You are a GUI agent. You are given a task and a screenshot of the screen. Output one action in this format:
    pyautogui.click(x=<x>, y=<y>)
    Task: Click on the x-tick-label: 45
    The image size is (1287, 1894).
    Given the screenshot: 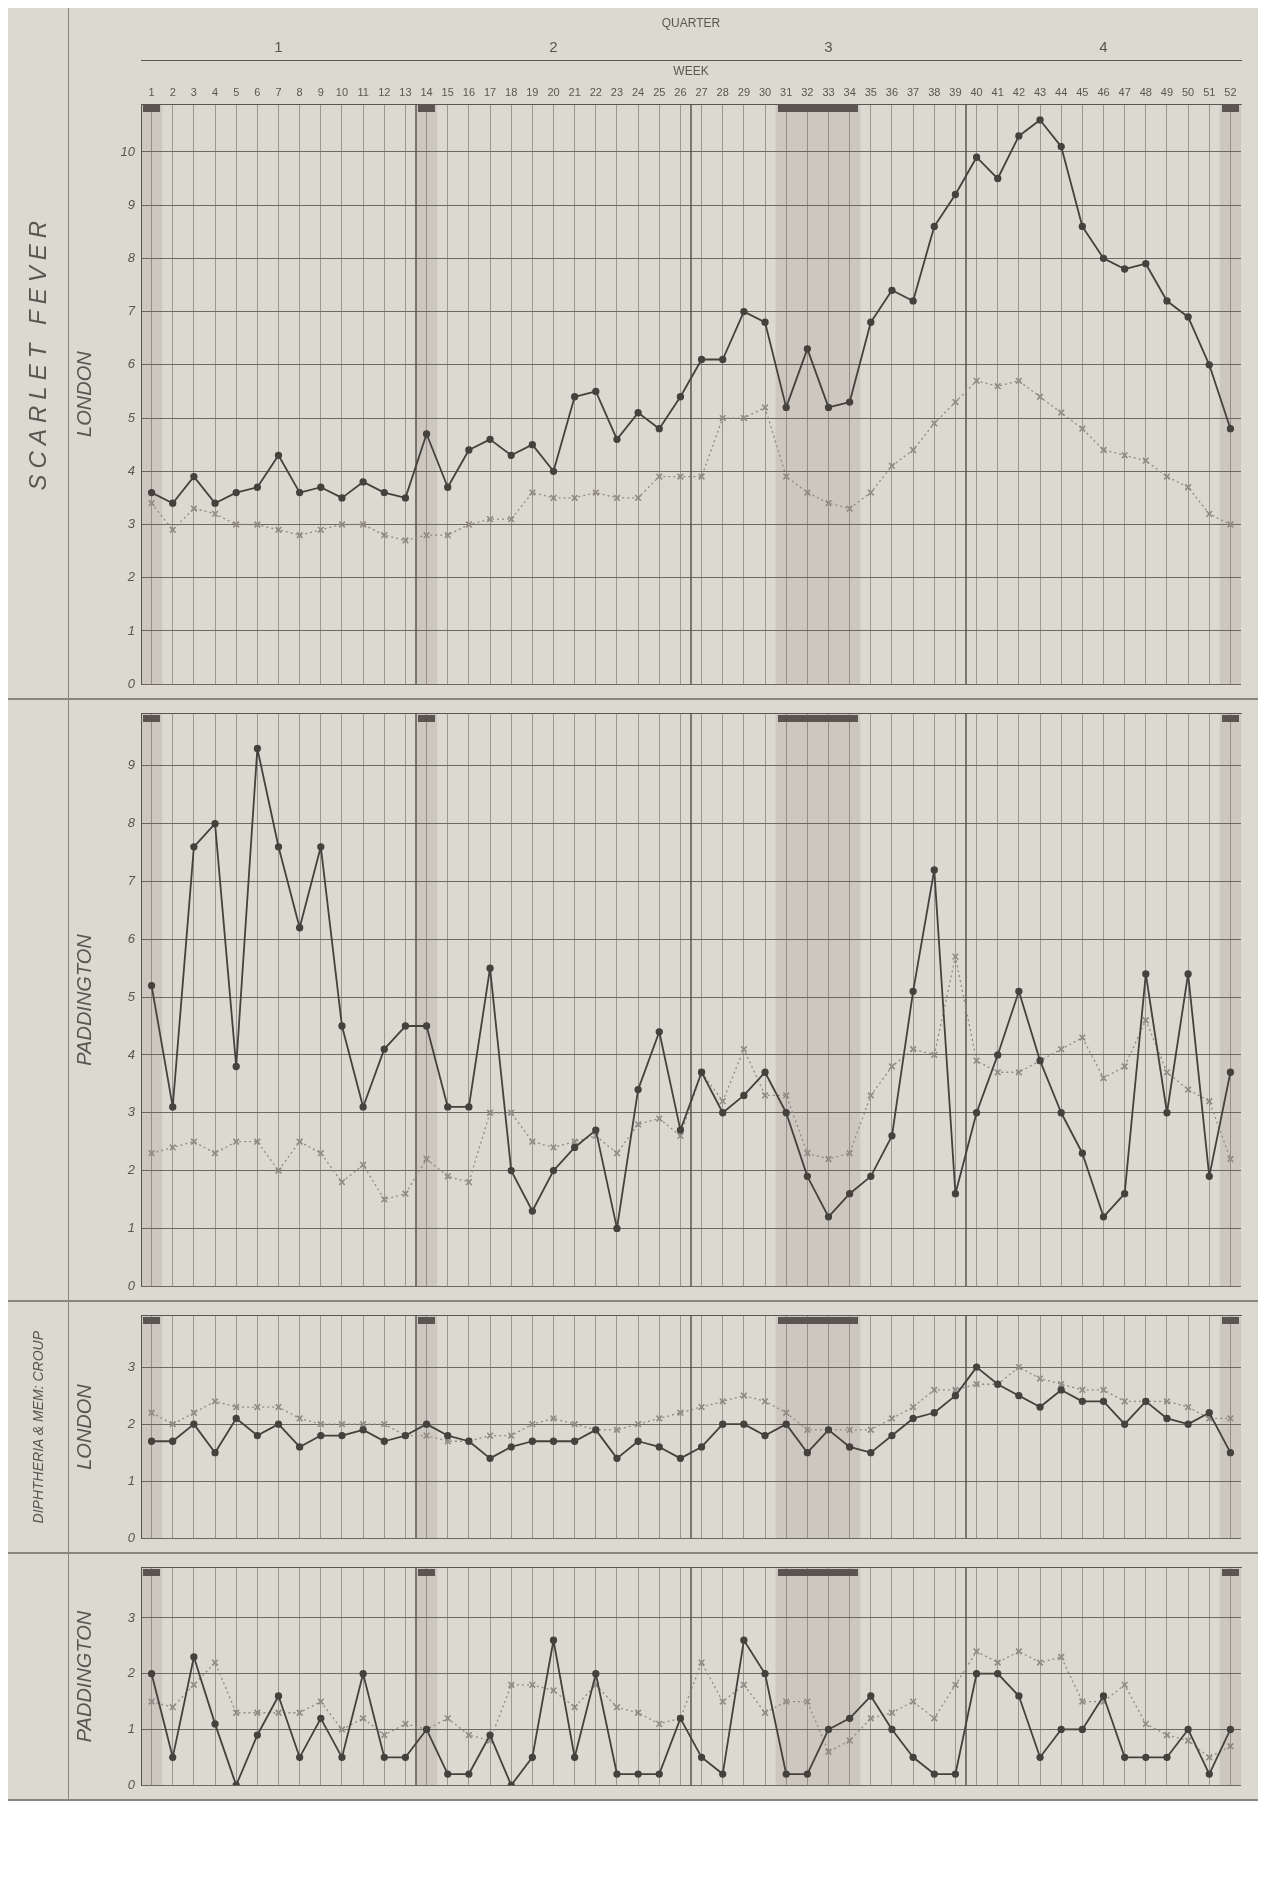 What is the action you would take?
    pyautogui.click(x=1082, y=92)
    